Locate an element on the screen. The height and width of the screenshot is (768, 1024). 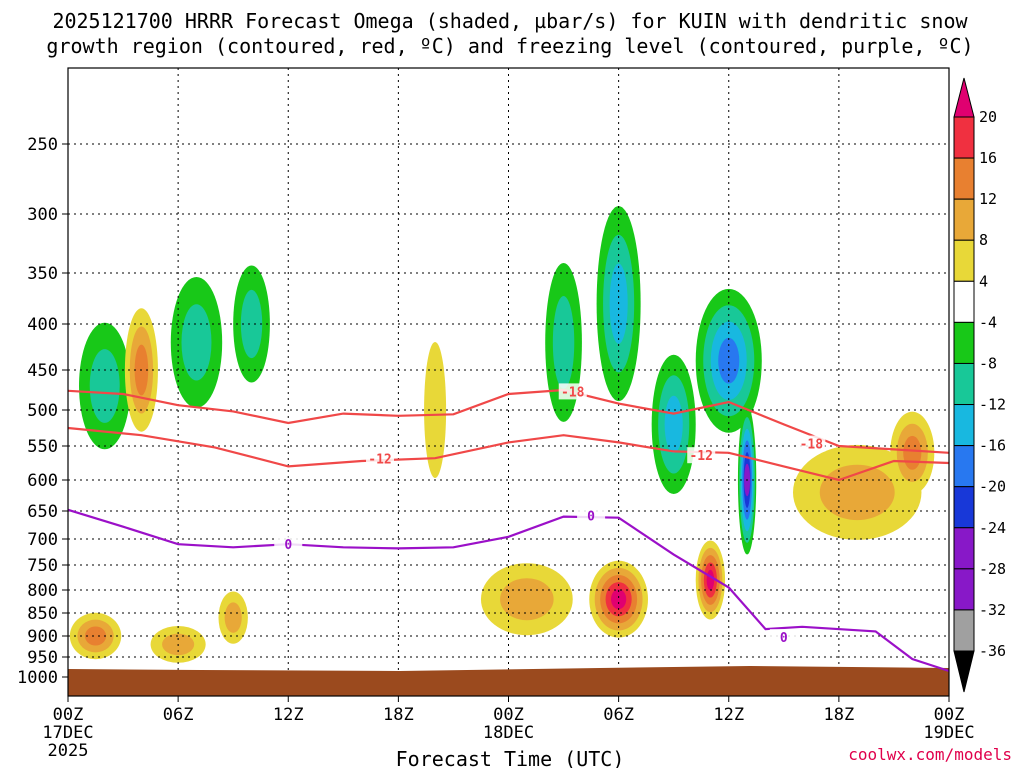
colorbar-label-7: -12 is located at coordinates (992, 405).